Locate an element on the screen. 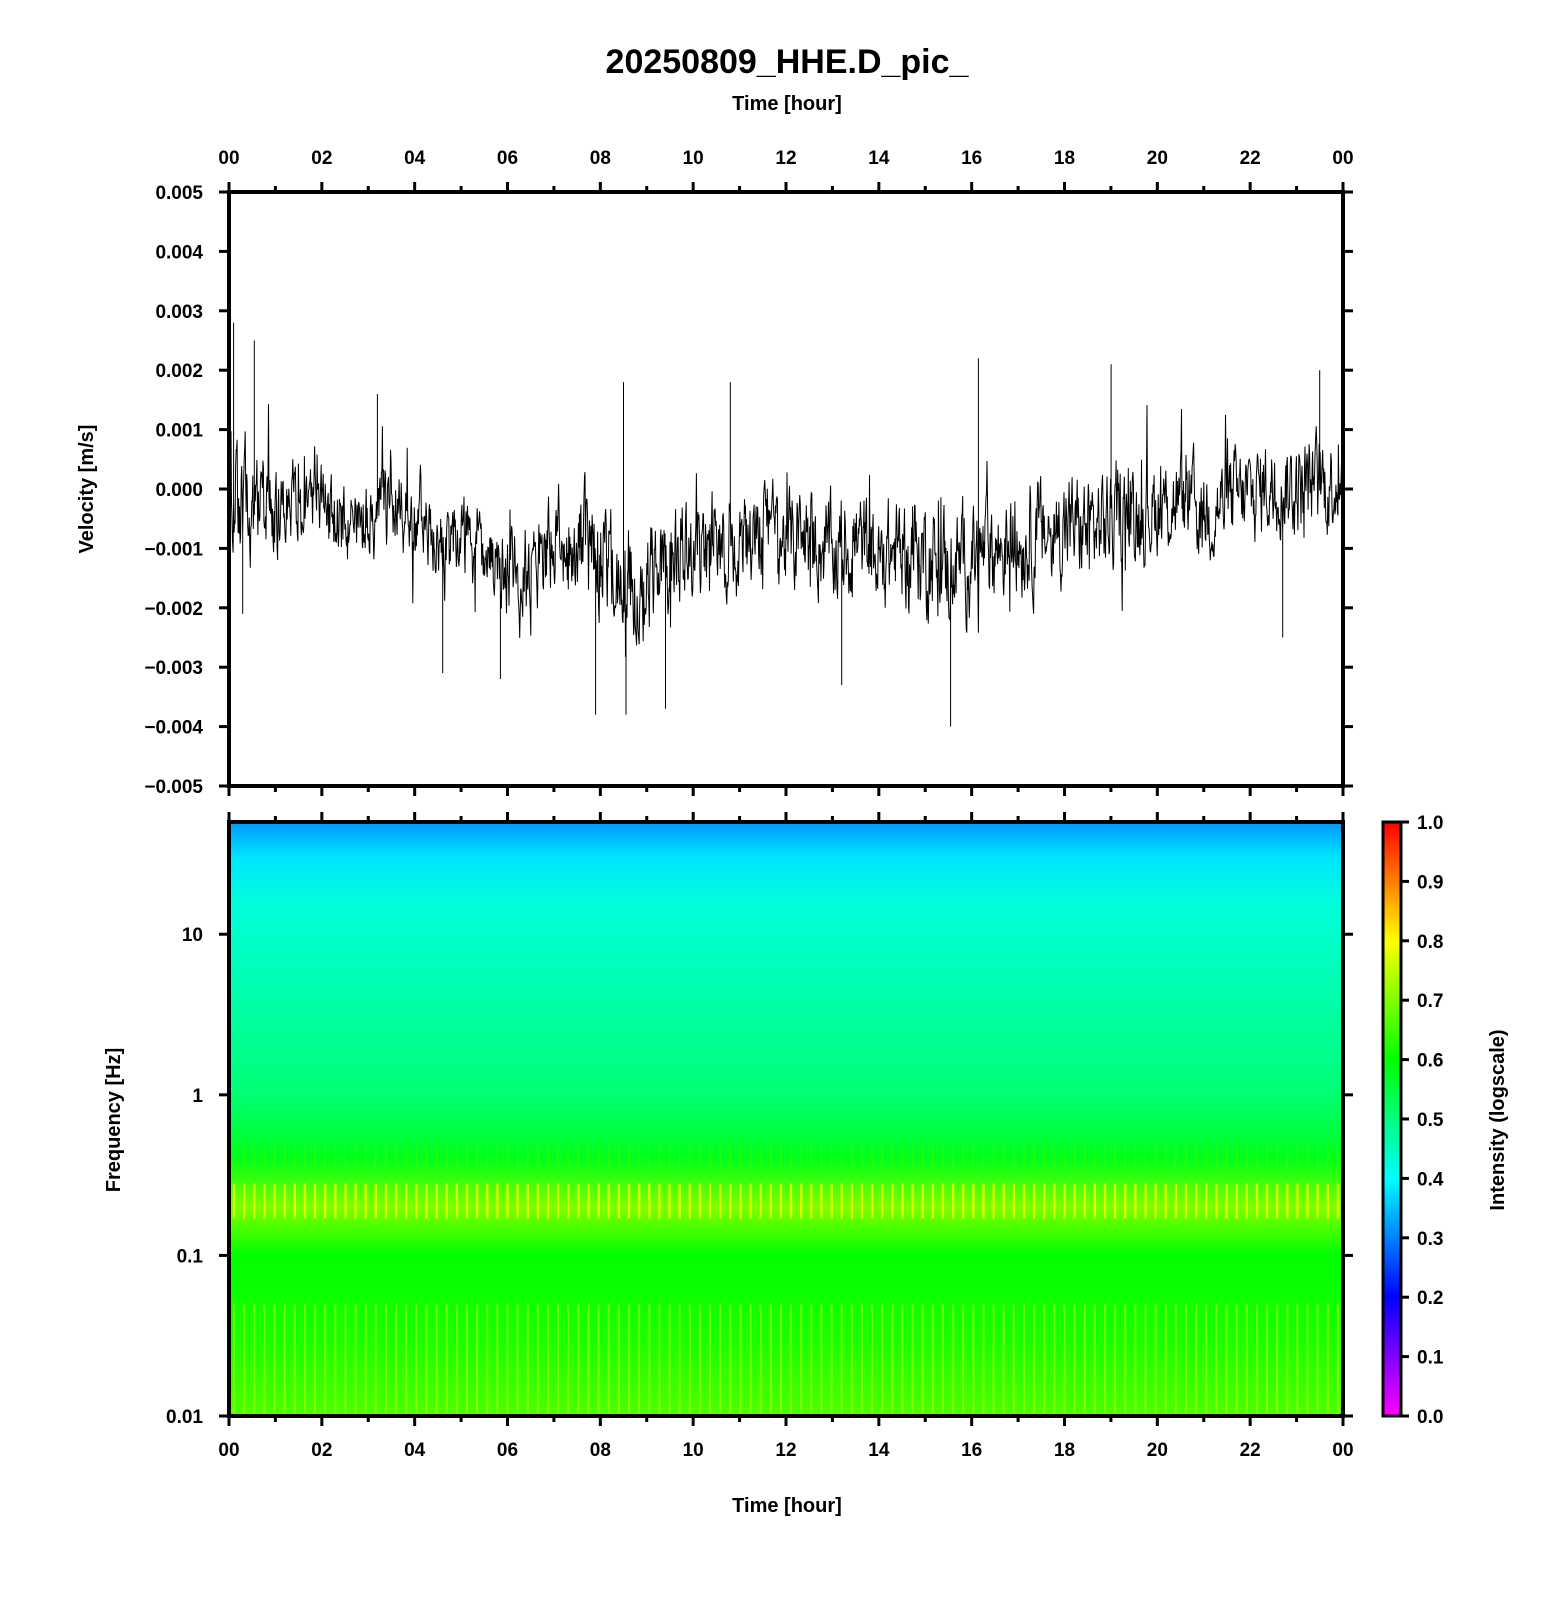 This screenshot has height=1600, width=1556. colorbar-tick-label: 0.1 is located at coordinates (1430, 1358).